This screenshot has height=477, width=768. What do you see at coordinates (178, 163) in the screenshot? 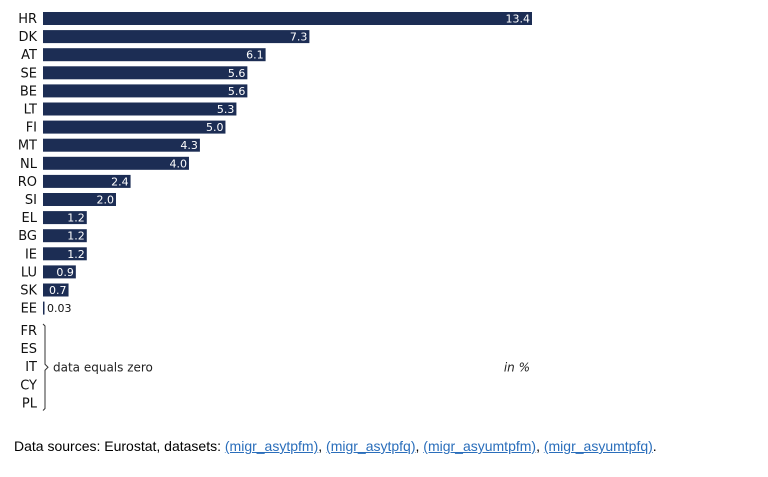
I see `value-label: 4.0` at bounding box center [178, 163].